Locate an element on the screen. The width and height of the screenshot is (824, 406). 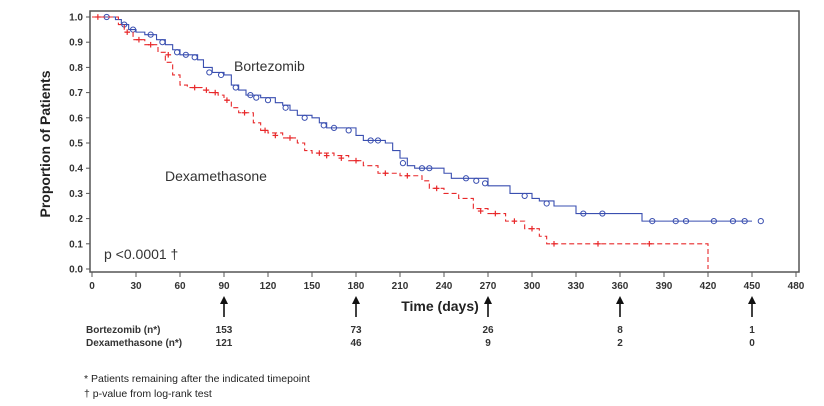
y-tick-label: 0.6 is located at coordinates (76, 118).